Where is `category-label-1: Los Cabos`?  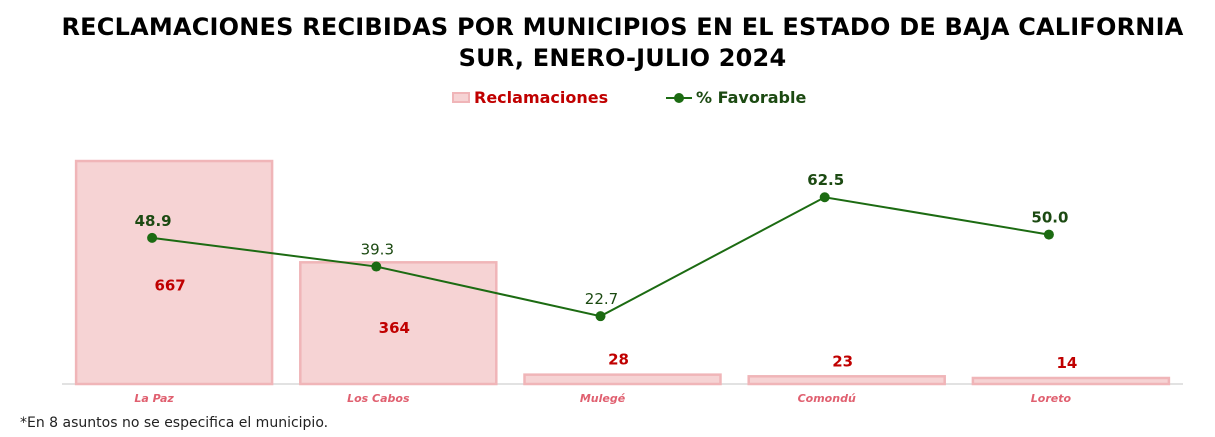
category-label-1: Los Cabos is located at coordinates (378, 398).